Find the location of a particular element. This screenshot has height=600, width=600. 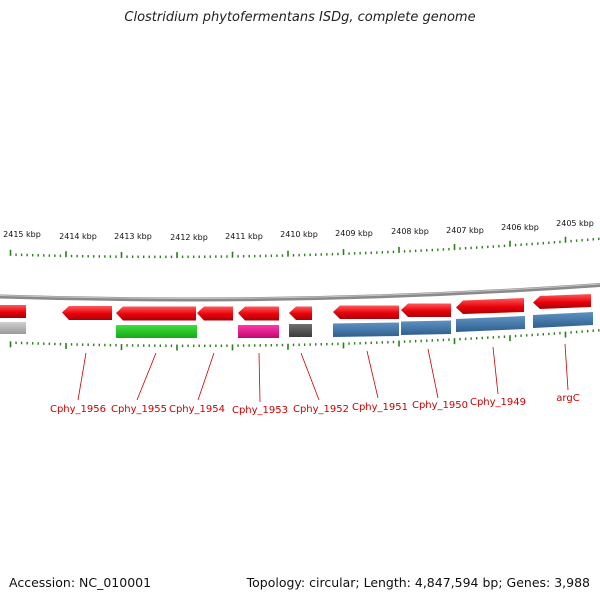

gene-label: Cphy_1950 is located at coordinates (440, 405).